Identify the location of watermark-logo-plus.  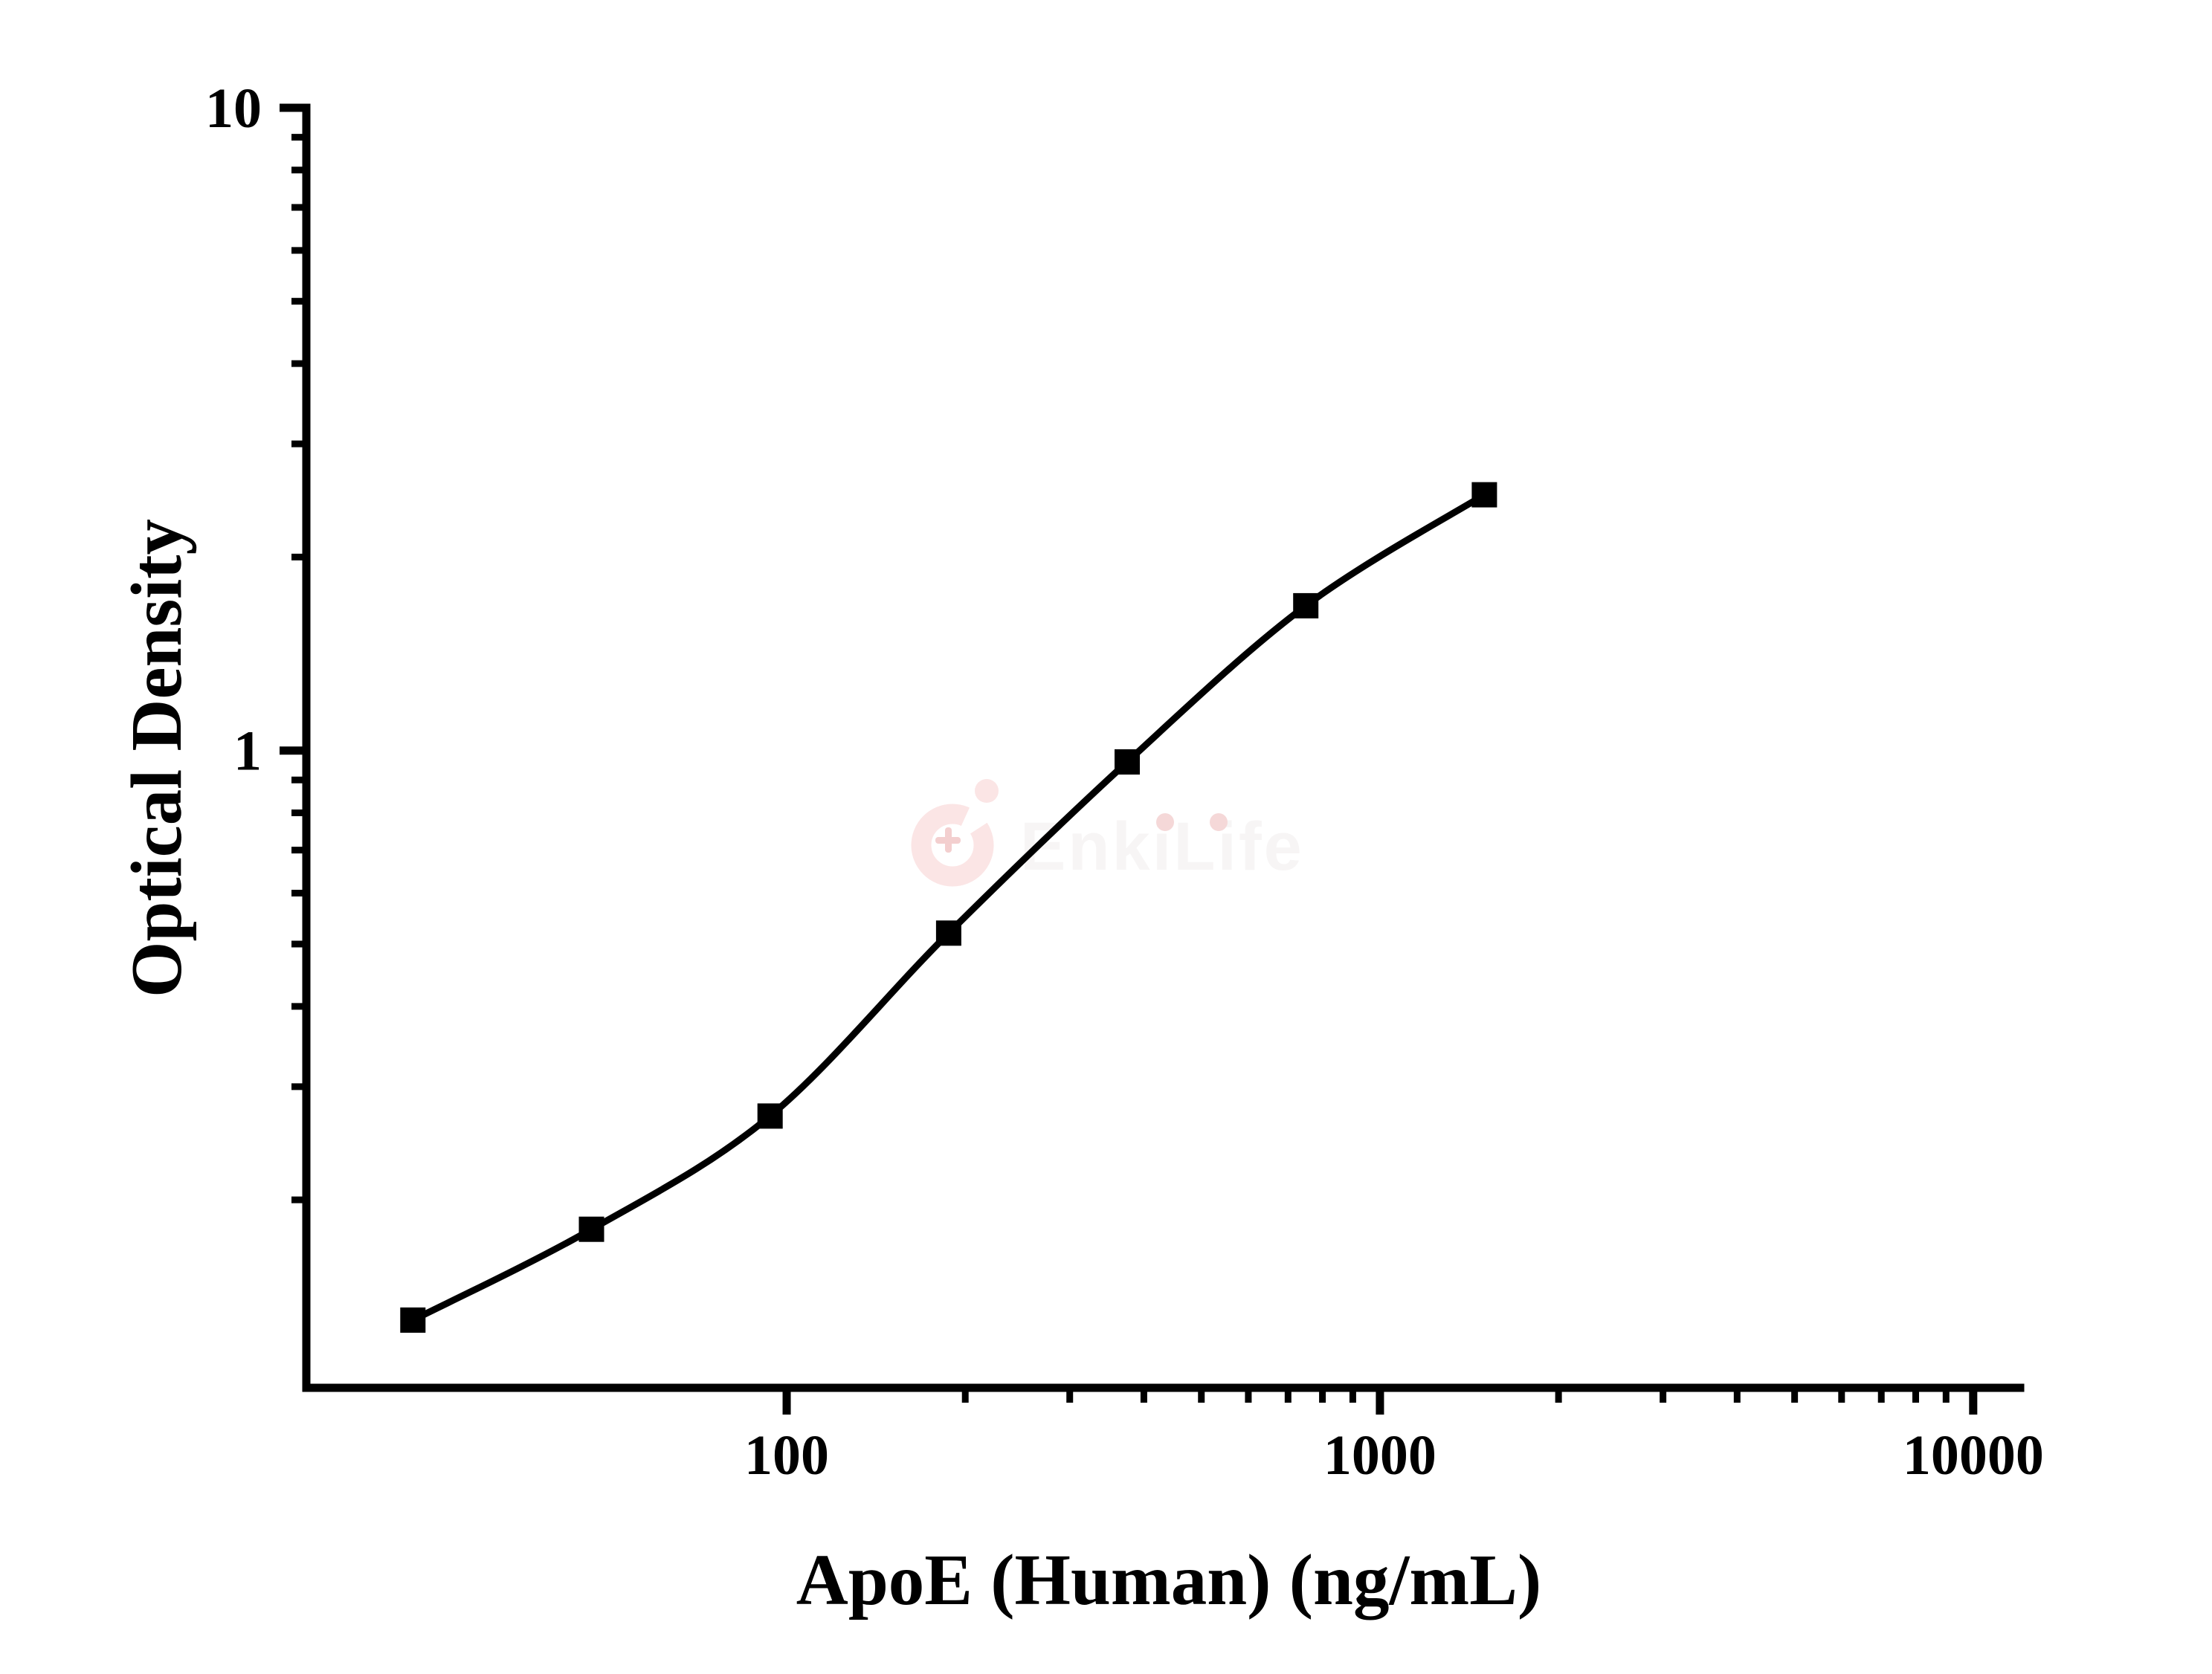
(948, 840).